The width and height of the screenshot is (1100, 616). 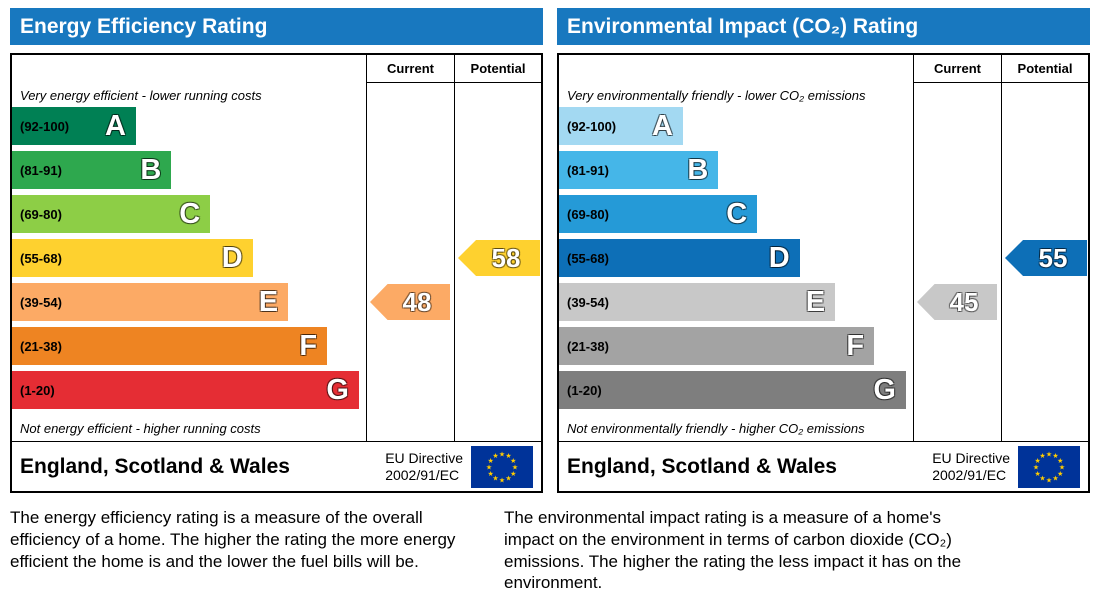 What do you see at coordinates (506, 258) in the screenshot?
I see `potential-rating-value: 58` at bounding box center [506, 258].